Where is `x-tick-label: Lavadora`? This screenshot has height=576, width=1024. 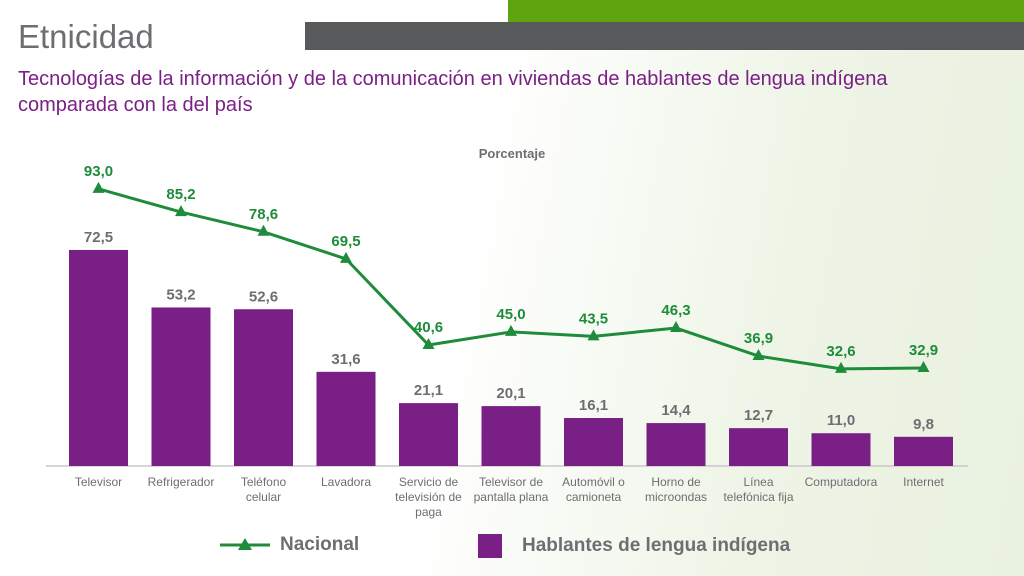 x-tick-label: Lavadora is located at coordinates (346, 482).